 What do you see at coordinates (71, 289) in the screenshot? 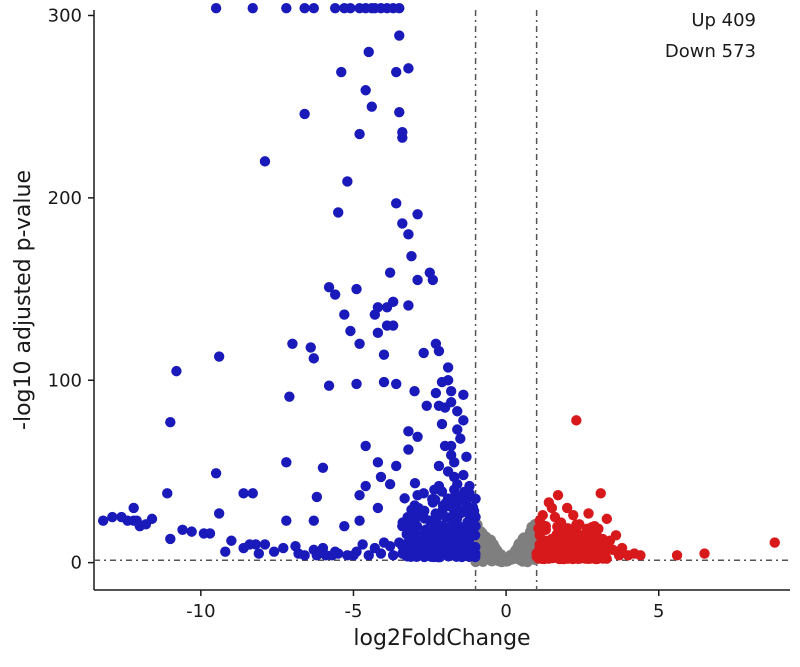
I see `y-ticks: 0 100 200 300` at bounding box center [71, 289].